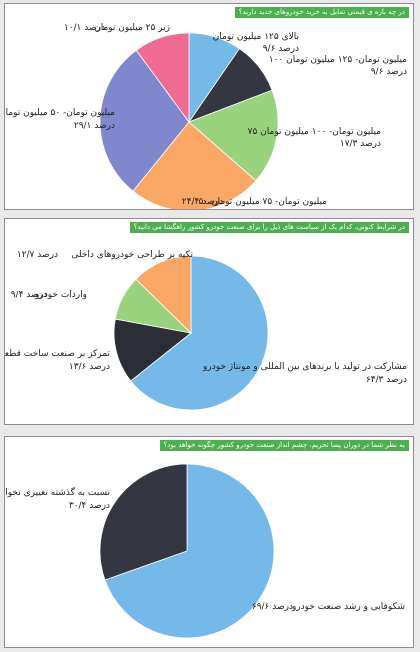 The image size is (420, 652). I want to click on slice-label: ۱۰۰ میلیون تومان- ۱۲۵ میلیون تومان, so click(338, 60).